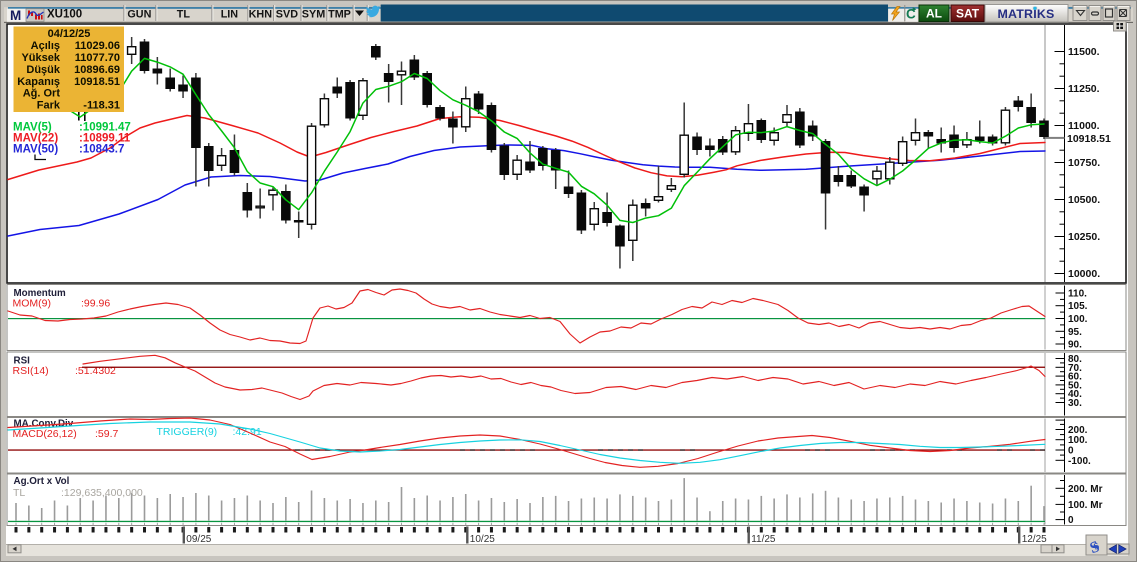 This screenshot has height=562, width=1137. Describe the element at coordinates (69, 34) in the screenshot. I see `svg-text: 04/12/25` at that location.